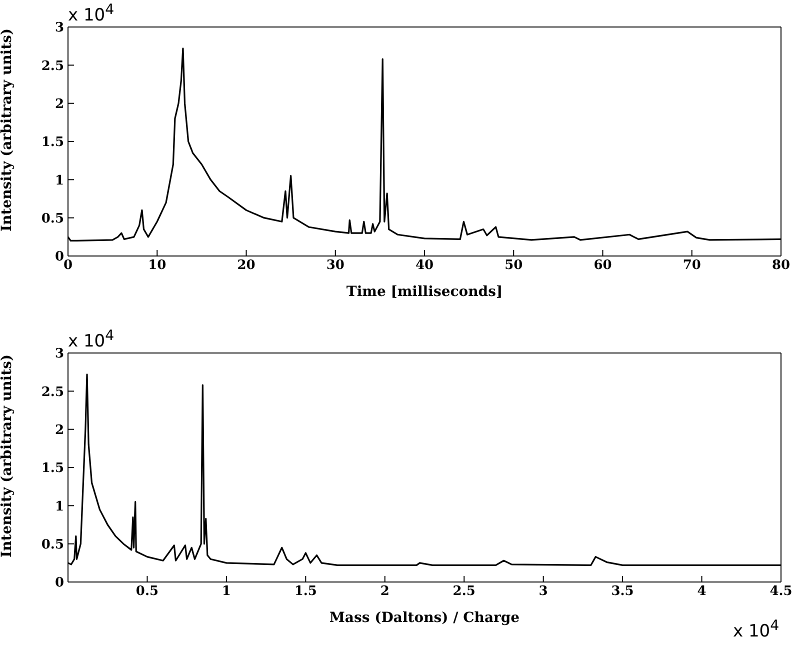 The image size is (805, 657). What do you see at coordinates (781, 592) in the screenshot?
I see `x-tick-label: 4.5` at bounding box center [781, 592].